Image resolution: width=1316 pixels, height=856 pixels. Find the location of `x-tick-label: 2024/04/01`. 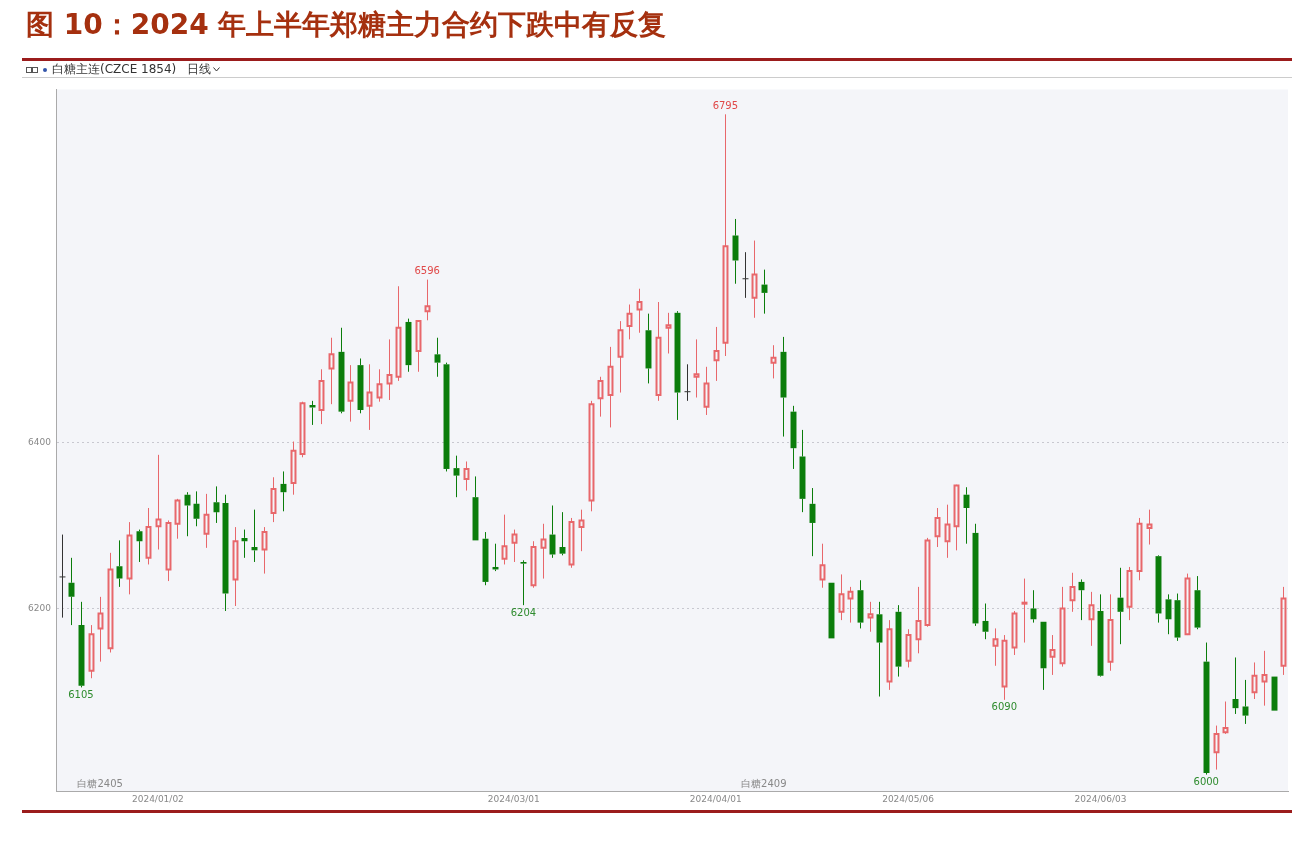

x-tick-label: 2024/04/01 is located at coordinates (715, 798).